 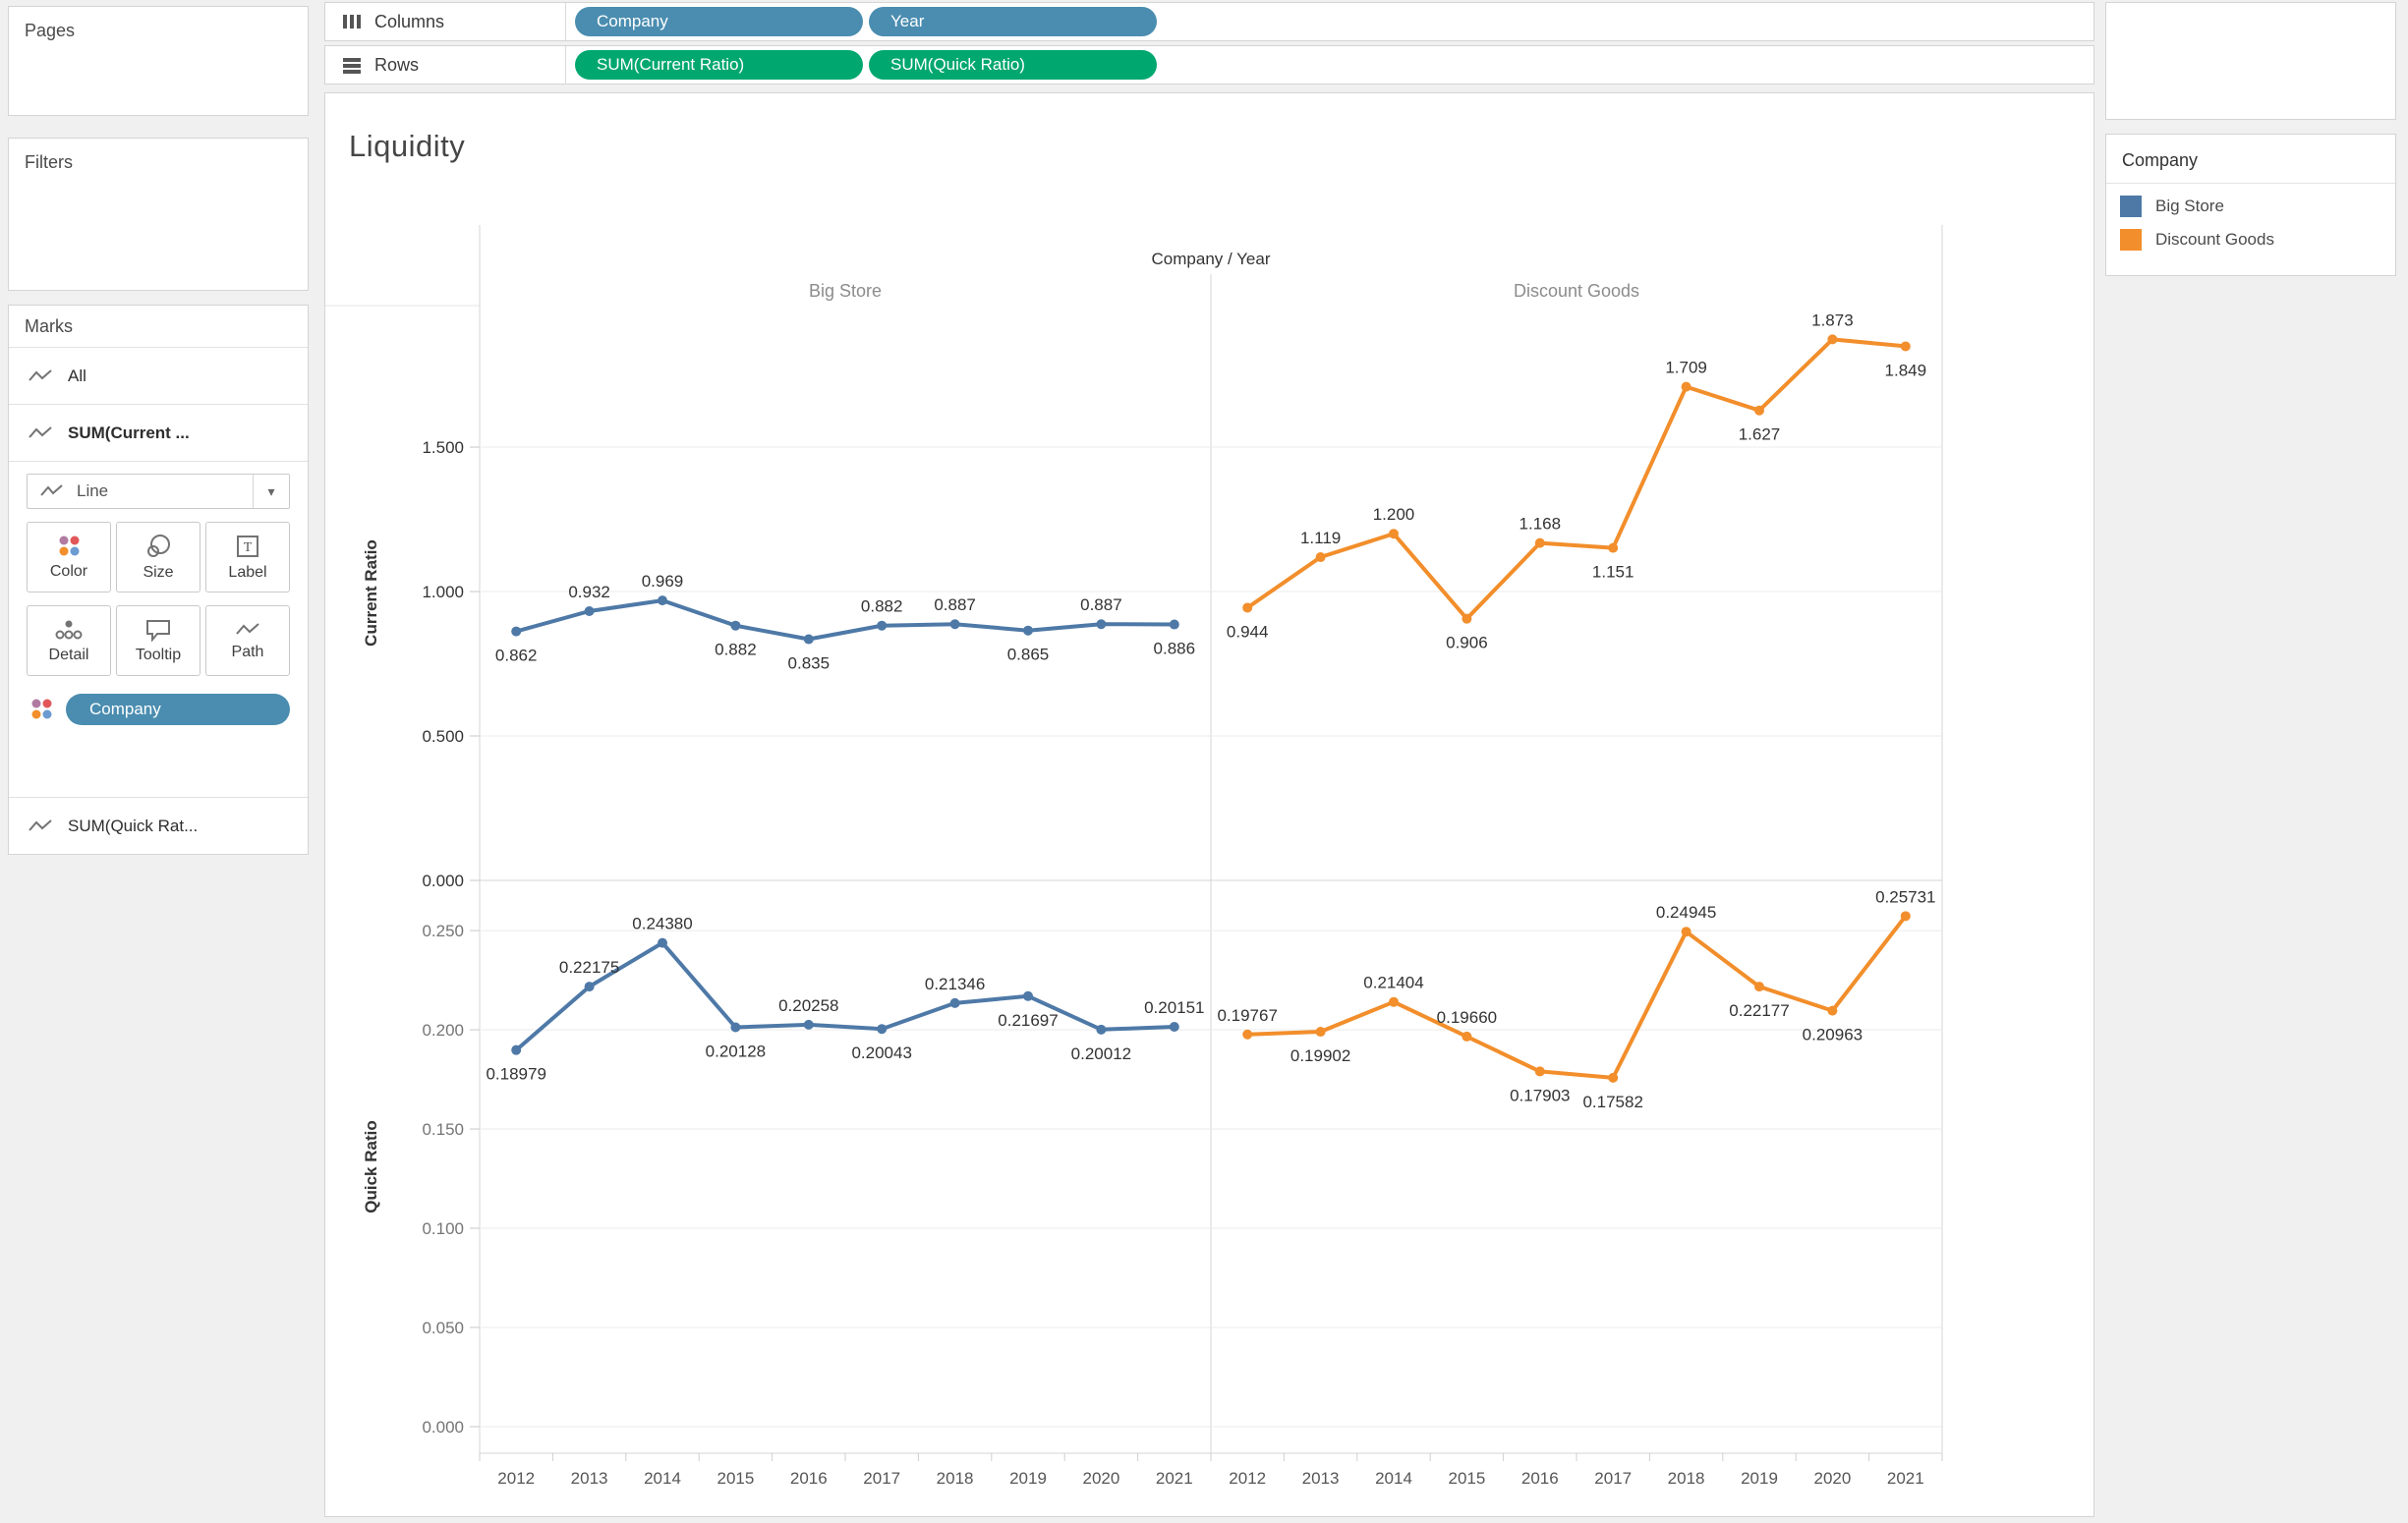 I want to click on data-label: 0.22175, so click(x=589, y=967).